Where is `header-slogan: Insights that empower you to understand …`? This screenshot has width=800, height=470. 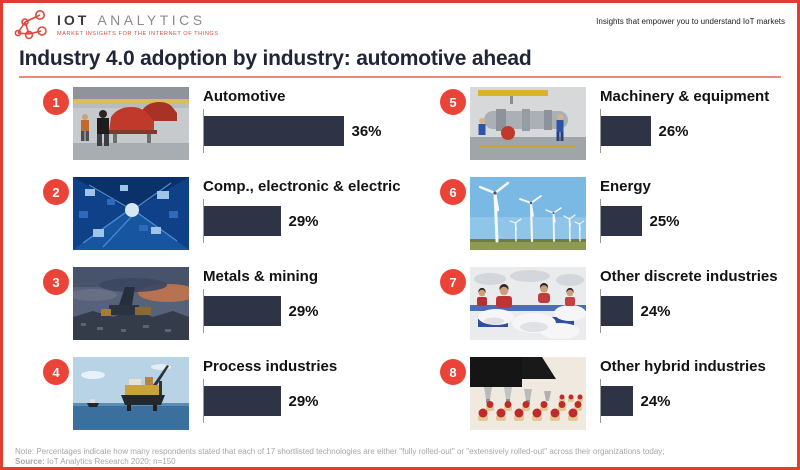
header-slogan: Insights that empower you to understand … is located at coordinates (690, 21).